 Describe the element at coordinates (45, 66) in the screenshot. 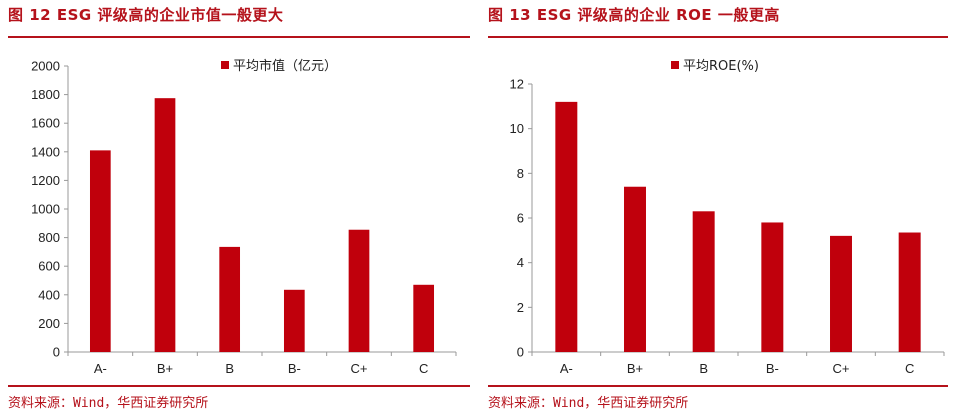

I see `y-tick-label: 2000` at that location.